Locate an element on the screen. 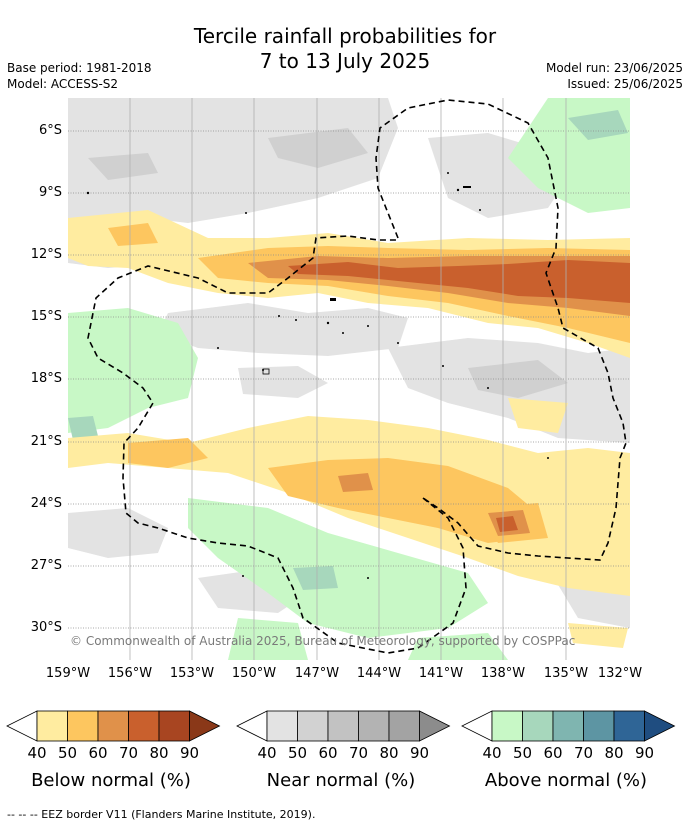 This screenshot has height=827, width=690. colorbar-below-normal: 40 50 60 70 80 90 Below normal (%) is located at coordinates (113, 755).